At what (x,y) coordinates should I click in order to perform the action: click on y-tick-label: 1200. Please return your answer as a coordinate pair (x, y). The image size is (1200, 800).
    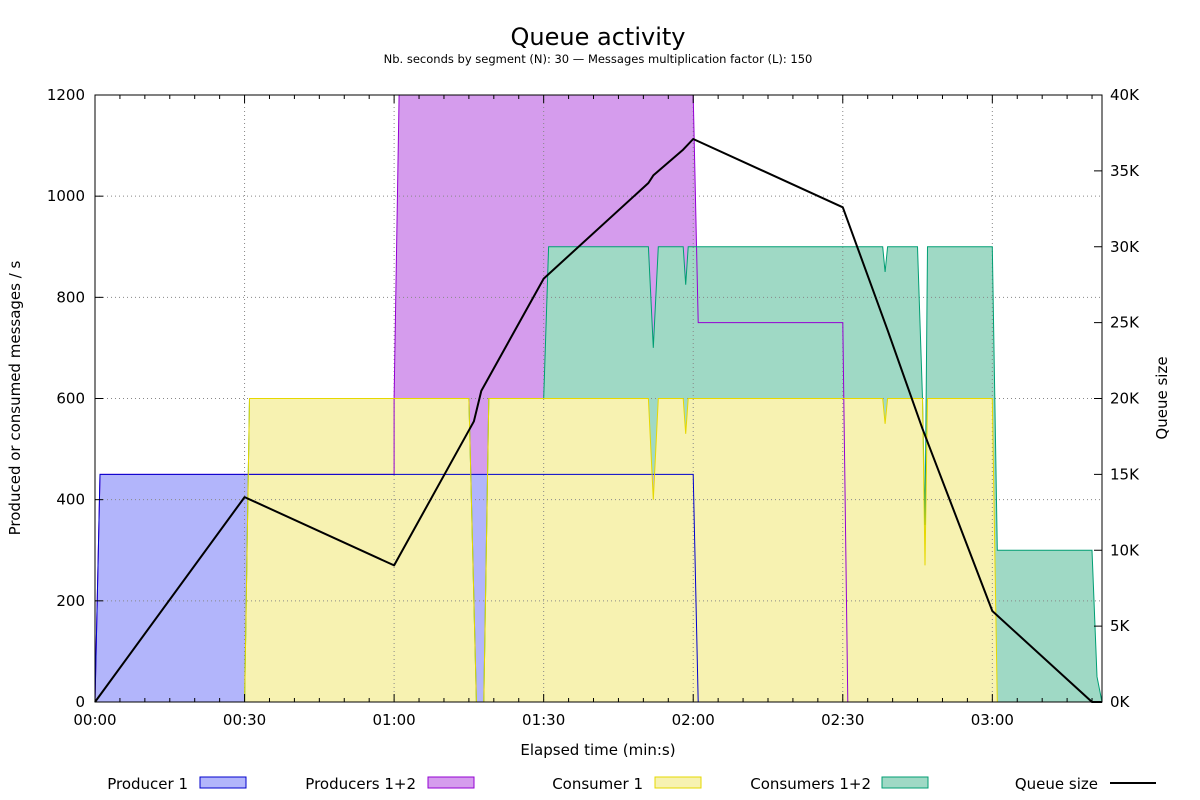
    Looking at the image, I should click on (66, 95).